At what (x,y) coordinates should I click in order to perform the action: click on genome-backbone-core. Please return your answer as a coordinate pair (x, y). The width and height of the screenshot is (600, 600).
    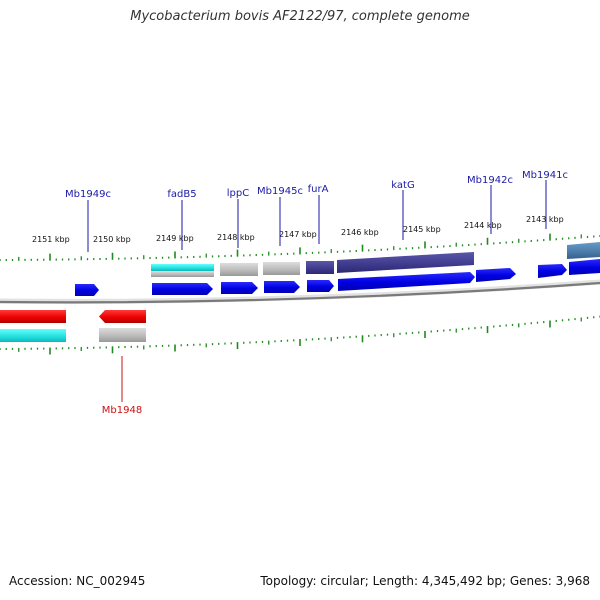
    Looking at the image, I should click on (300, 292).